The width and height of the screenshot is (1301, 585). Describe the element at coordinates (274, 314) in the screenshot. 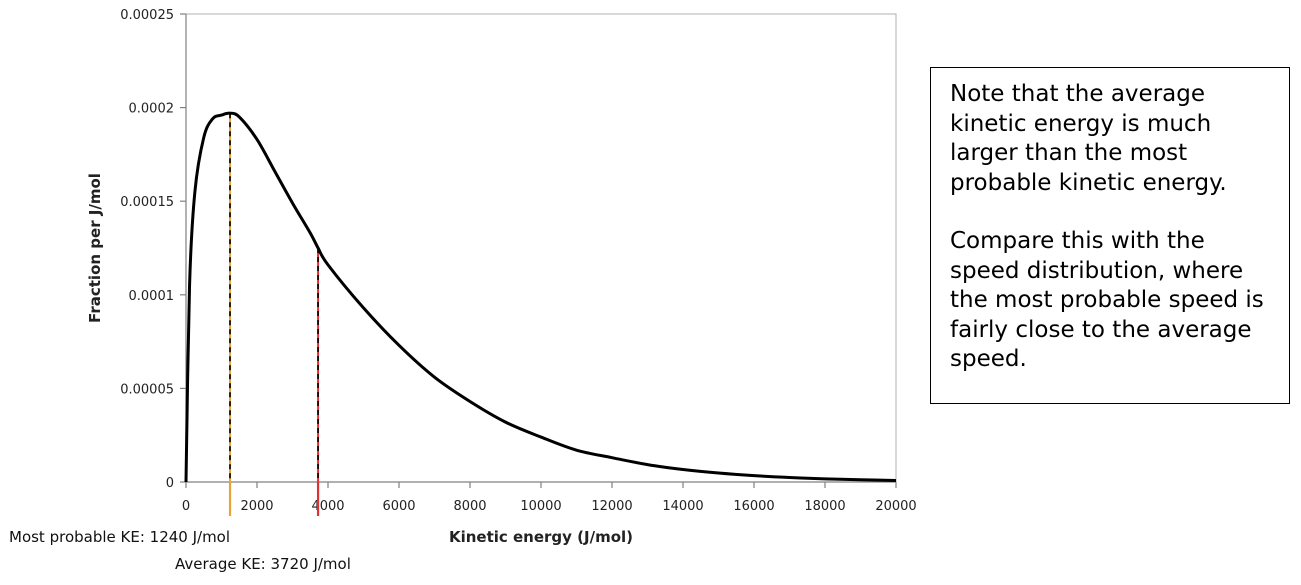

I see `marker-lines` at that location.